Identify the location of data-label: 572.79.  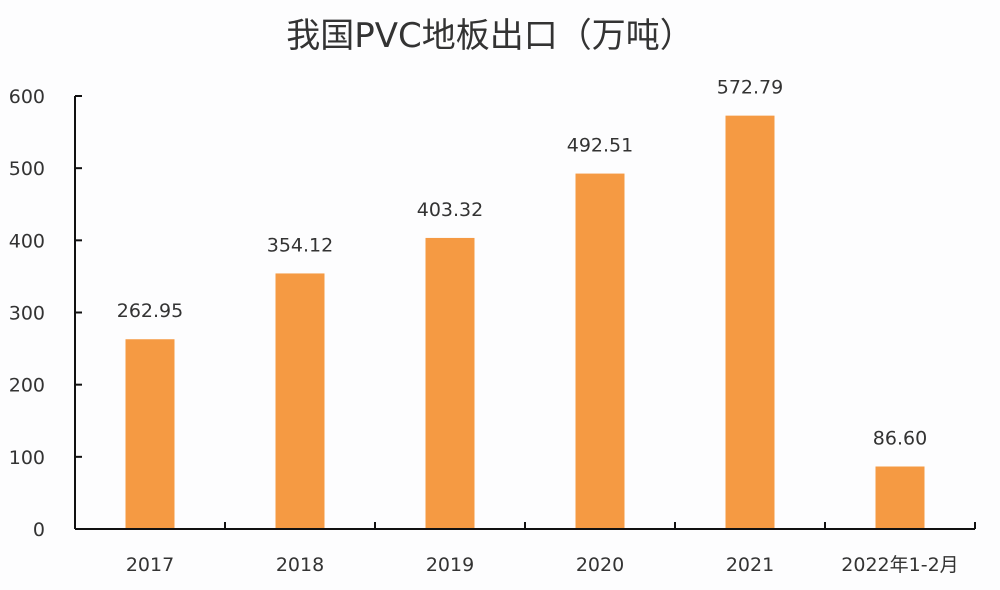
(750, 88).